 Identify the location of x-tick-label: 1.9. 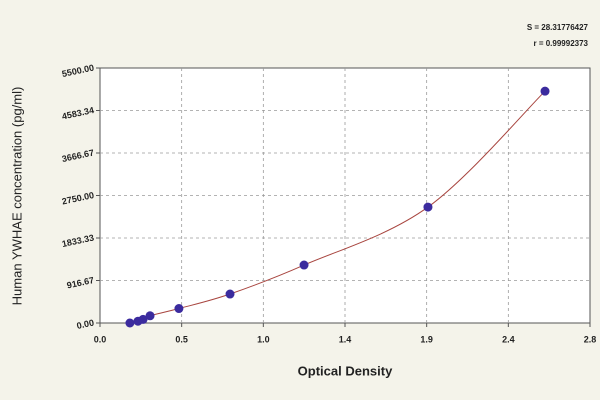
(426, 339).